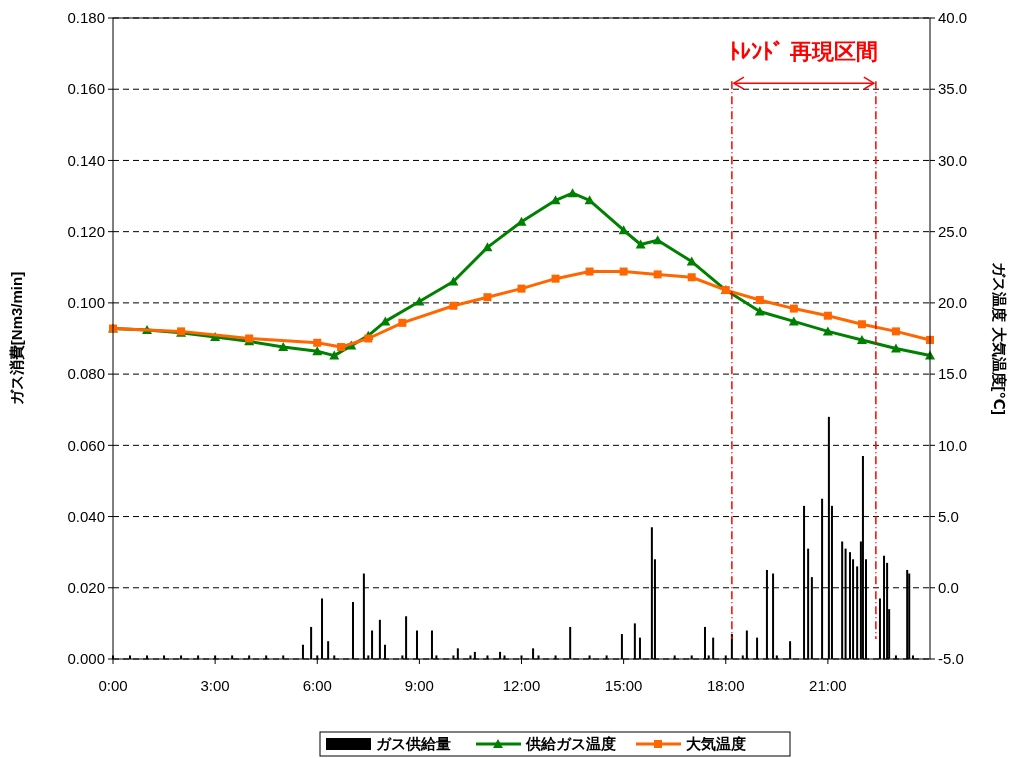  I want to click on x-tick-label: 18:00, so click(725, 685).